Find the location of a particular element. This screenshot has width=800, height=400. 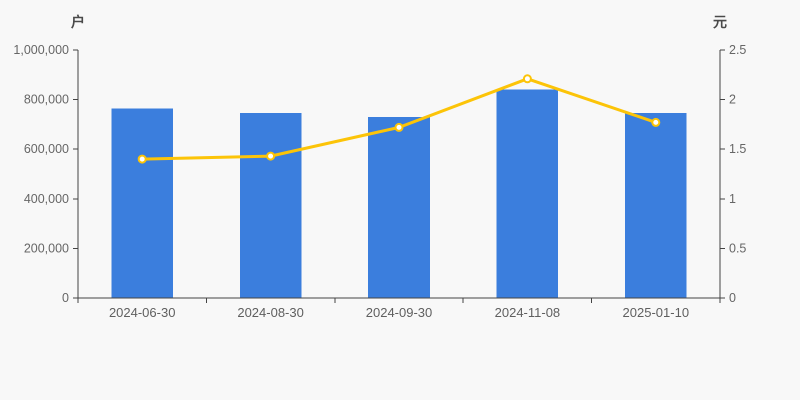

right-axis-unit-label: 元 is located at coordinates (720, 22).